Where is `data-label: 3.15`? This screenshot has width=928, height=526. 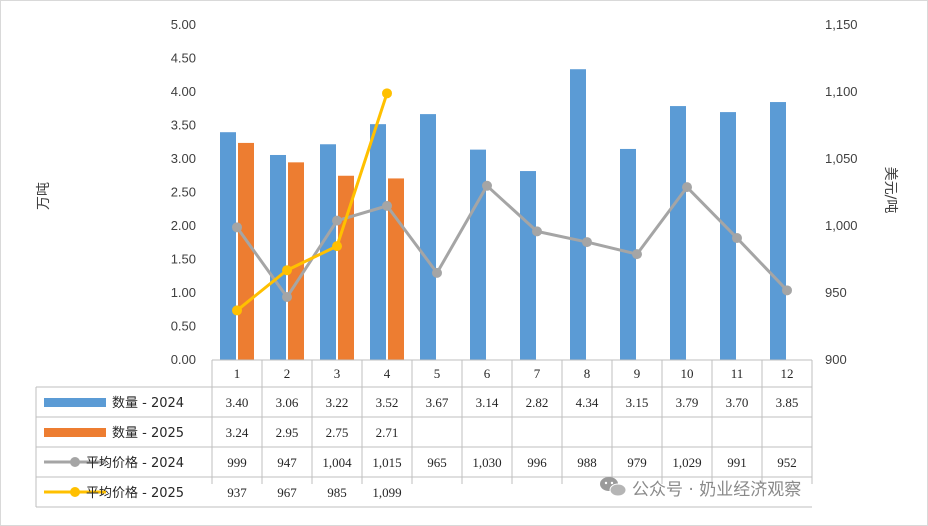 data-label: 3.15 is located at coordinates (637, 402).